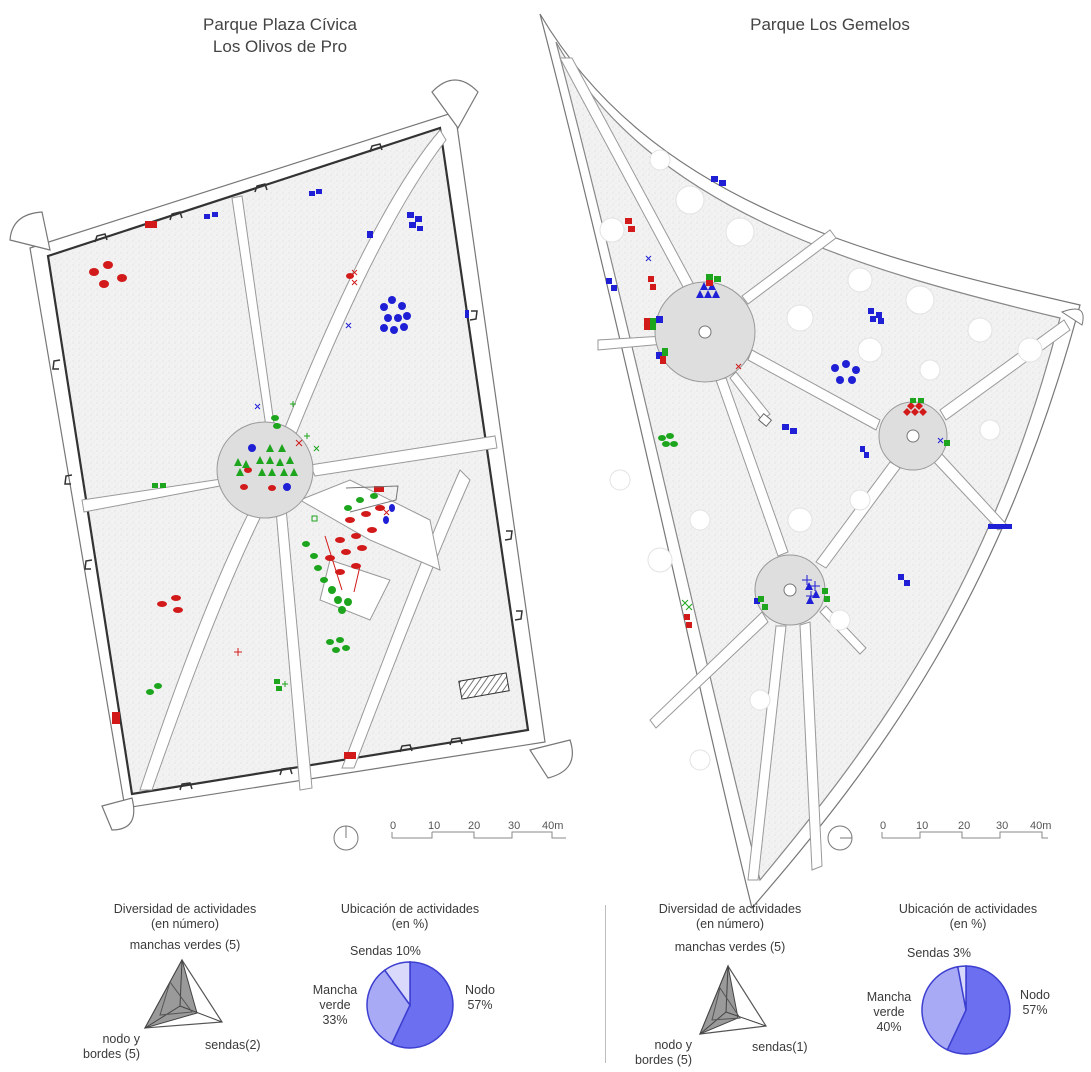 This screenshot has width=1091, height=1072. Describe the element at coordinates (233, 1045) in the screenshot. I see `radar-axis-right: sendas(2)` at that location.